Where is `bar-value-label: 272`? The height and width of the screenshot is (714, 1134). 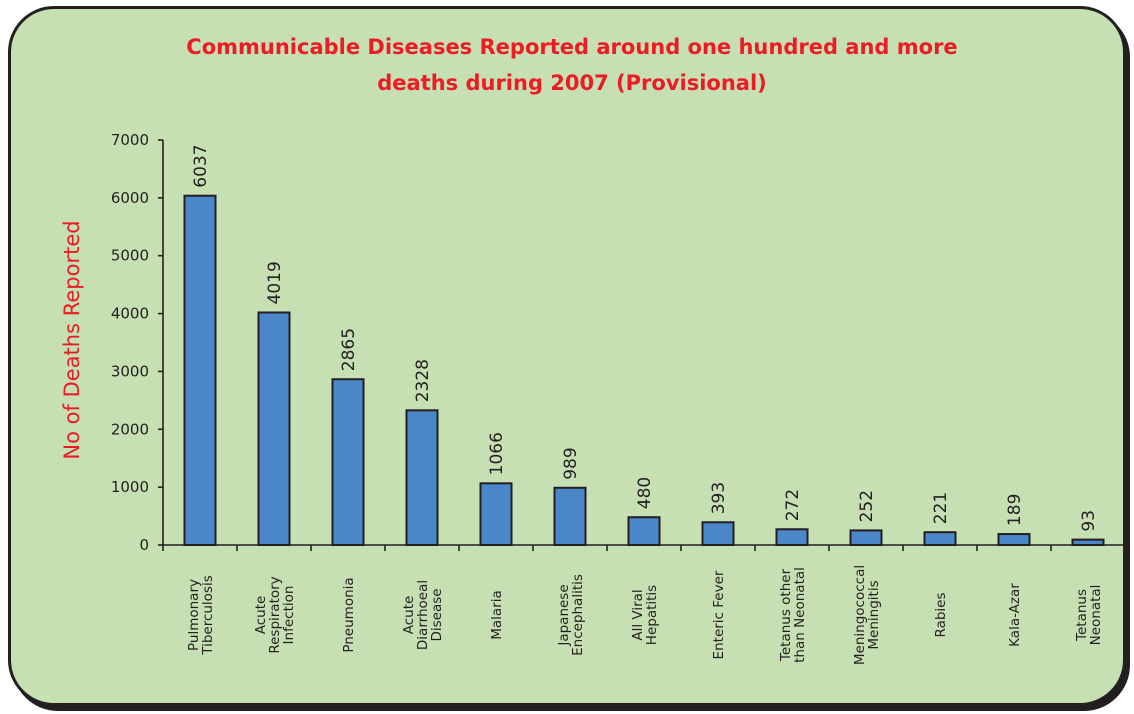 bar-value-label: 272 is located at coordinates (793, 505).